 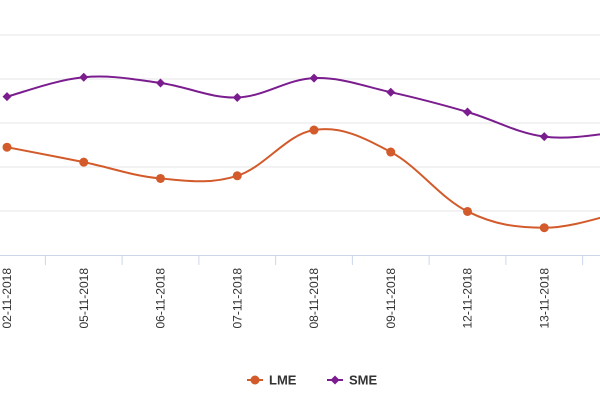 What do you see at coordinates (255, 380) in the screenshot?
I see `legend-lme-marker-icon` at bounding box center [255, 380].